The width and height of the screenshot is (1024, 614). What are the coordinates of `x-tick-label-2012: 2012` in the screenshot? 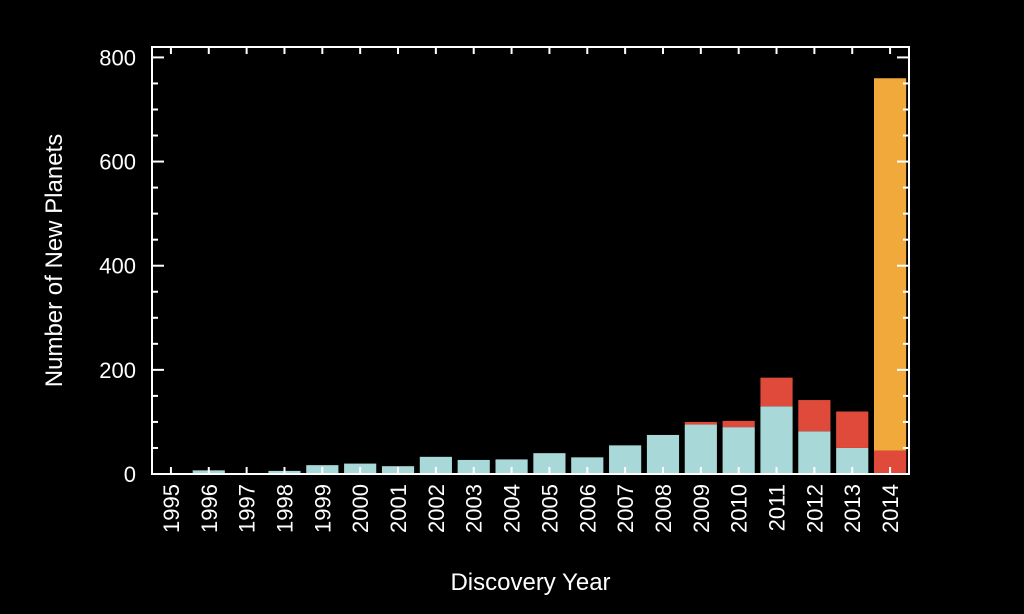 It's located at (814, 508).